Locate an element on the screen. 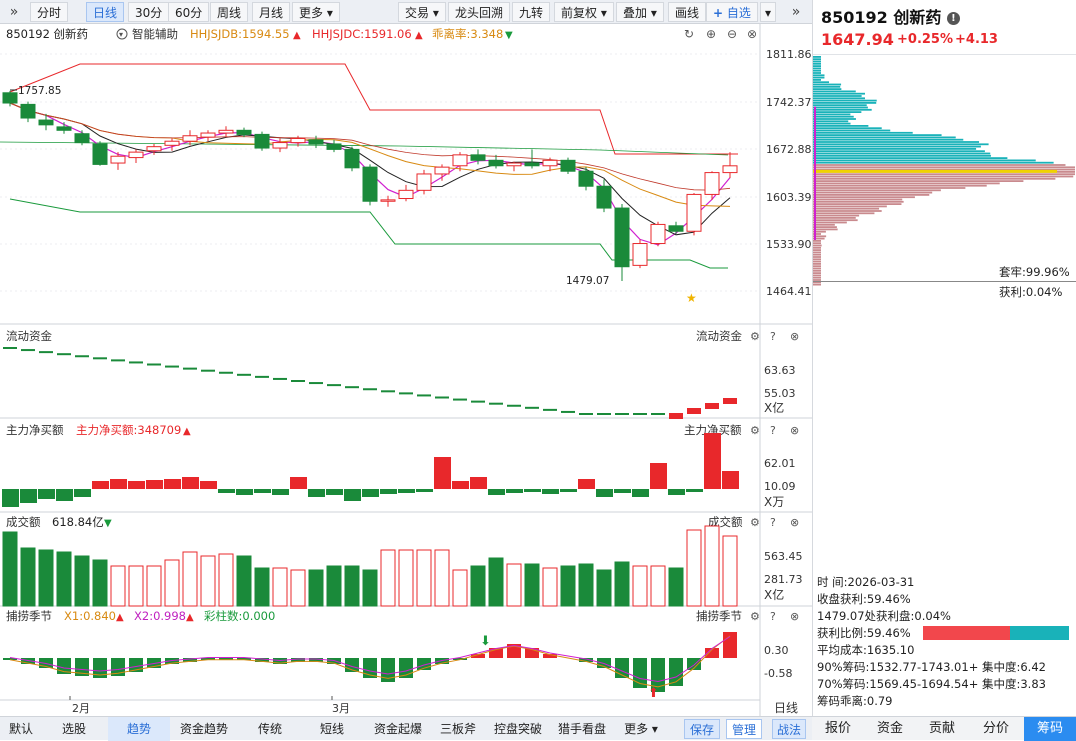 Image resolution: width=1076 pixels, height=741 pixels. zoom-in-icon: ⊕ is located at coordinates (711, 34).